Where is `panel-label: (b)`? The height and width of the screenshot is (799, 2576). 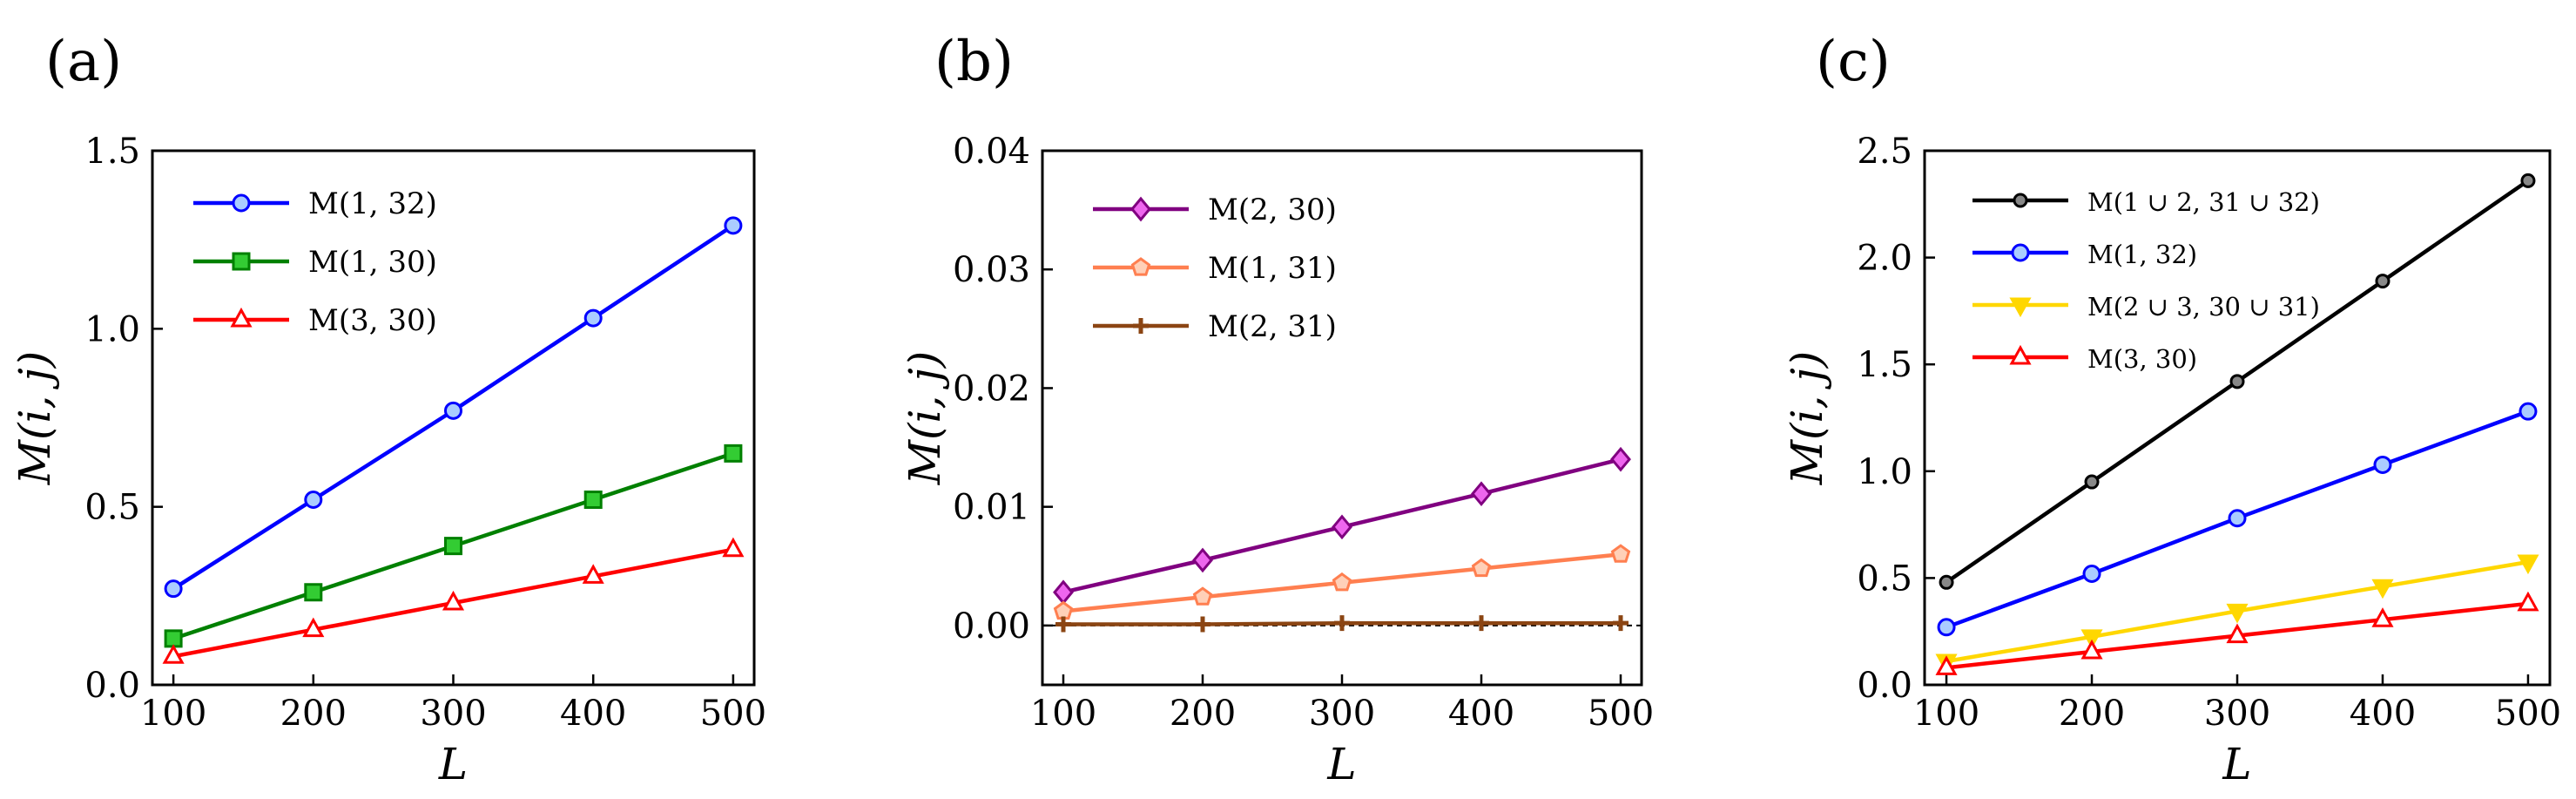
panel-label: (b) is located at coordinates (974, 62).